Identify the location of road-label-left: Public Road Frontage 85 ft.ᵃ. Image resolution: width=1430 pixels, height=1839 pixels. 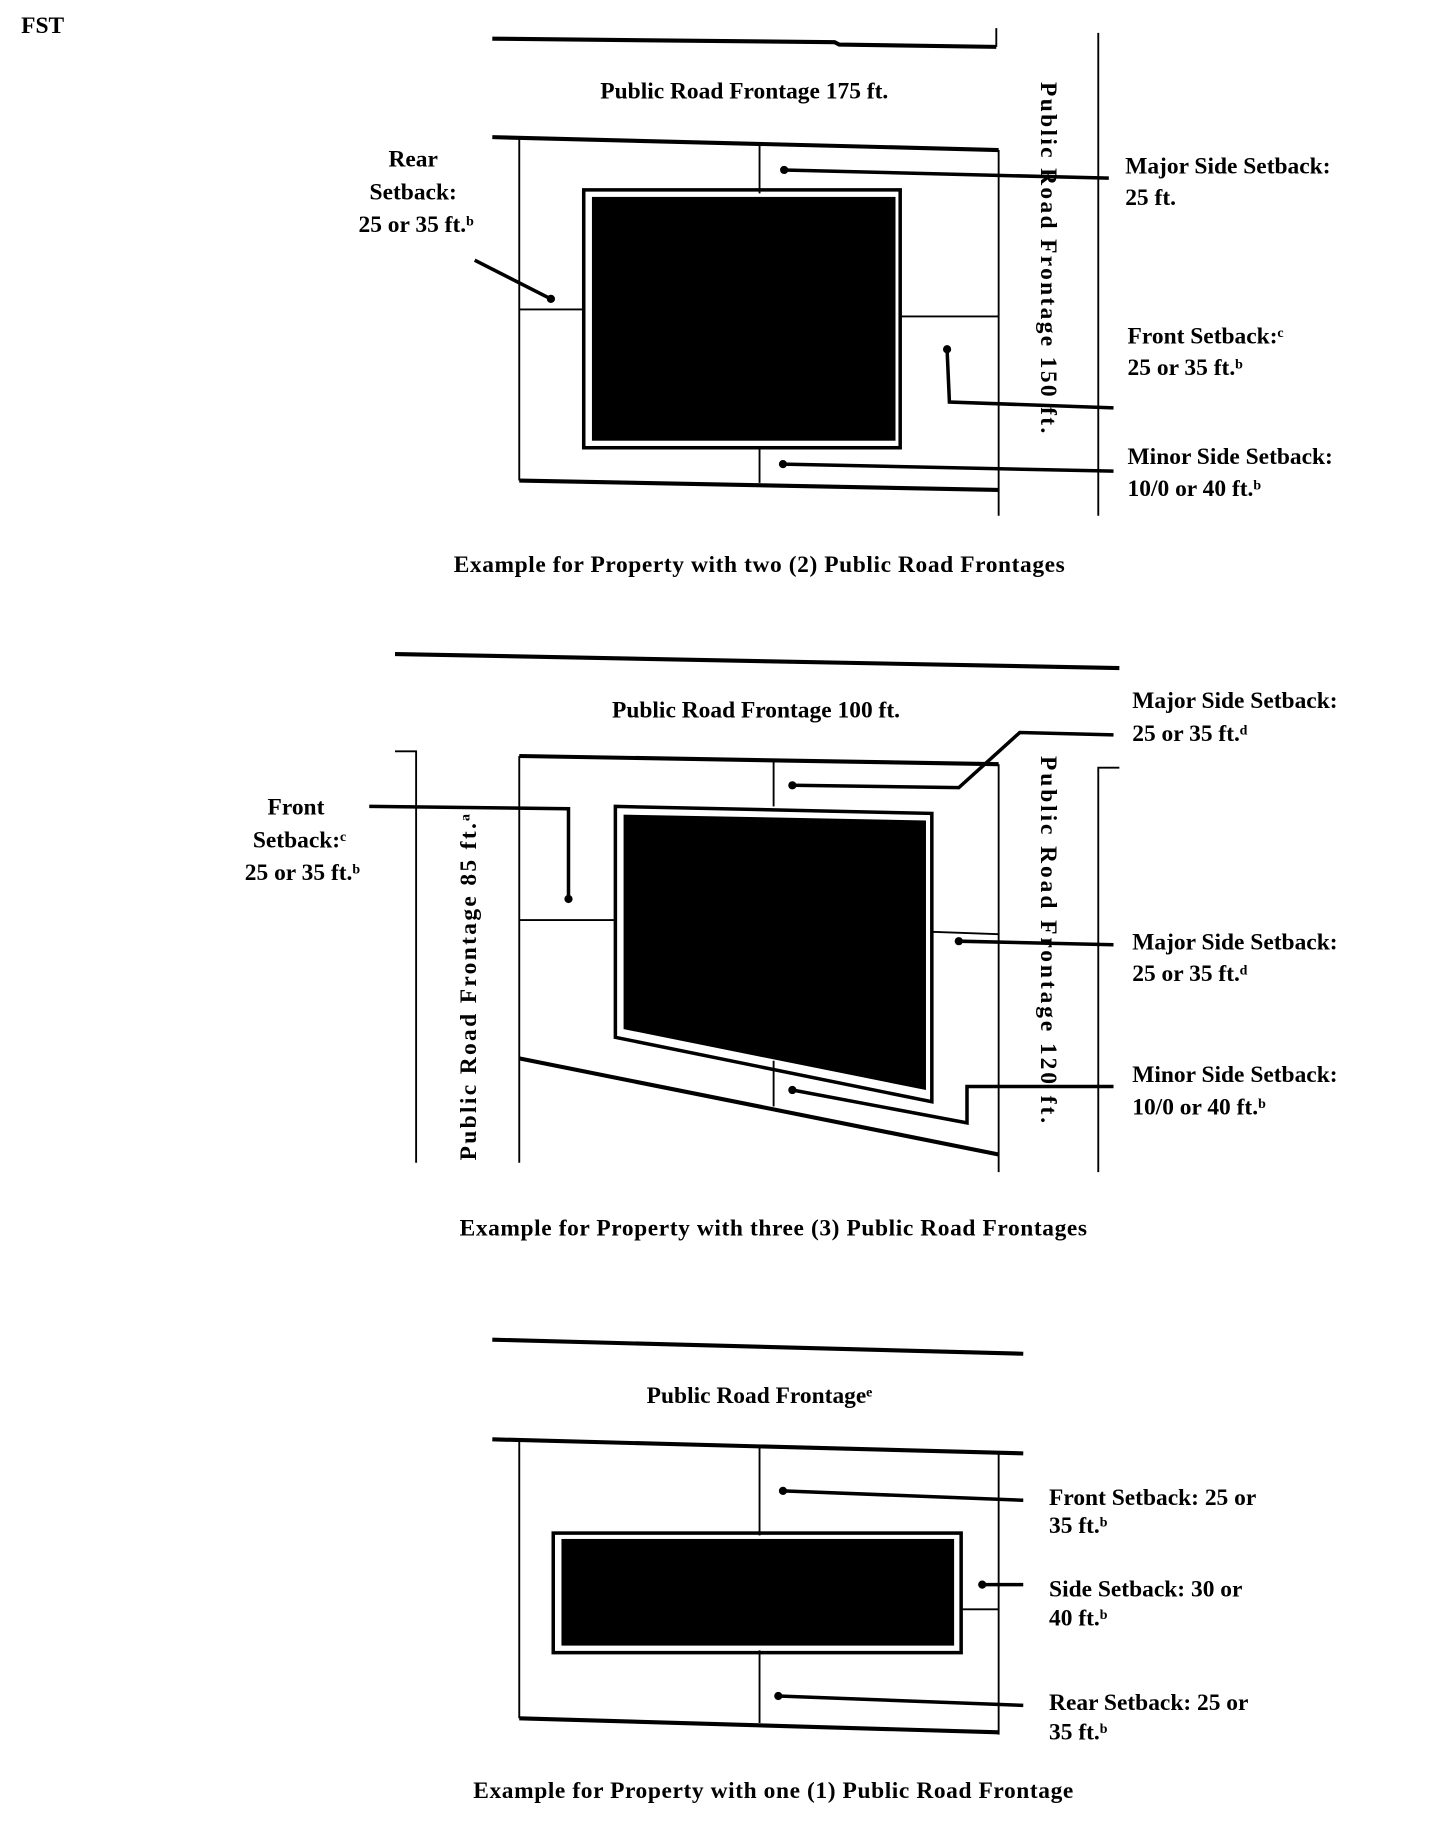
(469, 986).